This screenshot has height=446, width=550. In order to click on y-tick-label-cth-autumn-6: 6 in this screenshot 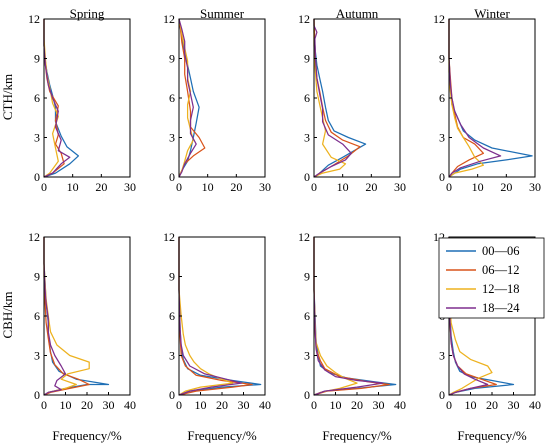, I will do `click(307, 98)`.